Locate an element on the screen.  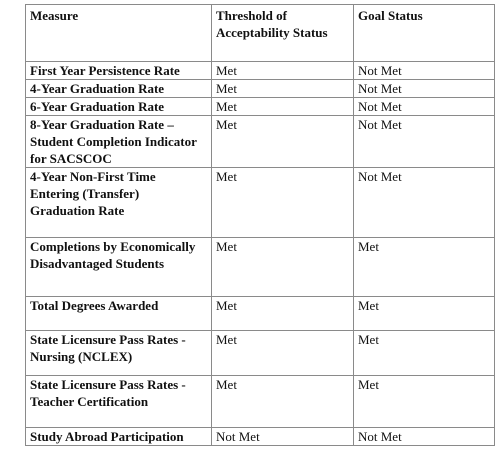
header-threshold-status: Threshold of Acceptability Status is located at coordinates (282, 33).